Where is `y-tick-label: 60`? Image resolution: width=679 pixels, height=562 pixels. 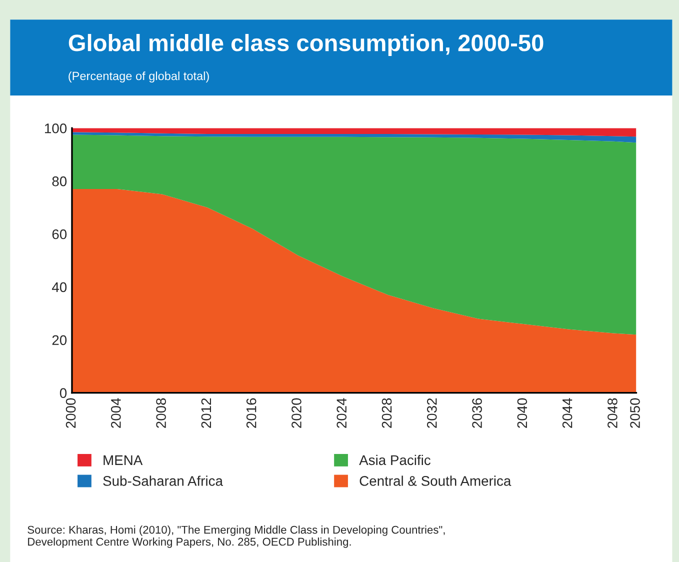
y-tick-label: 60 is located at coordinates (59, 234).